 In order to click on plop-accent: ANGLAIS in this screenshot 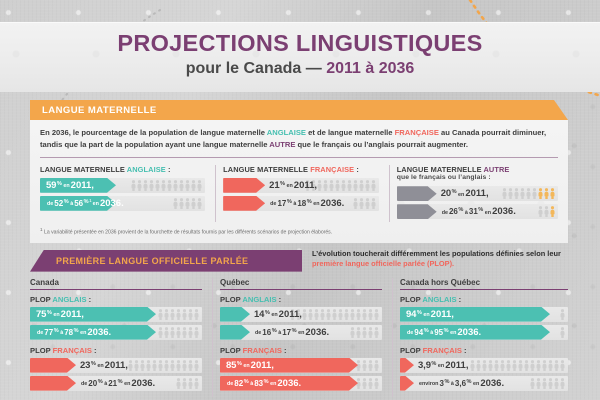, I will do `click(439, 299)`.